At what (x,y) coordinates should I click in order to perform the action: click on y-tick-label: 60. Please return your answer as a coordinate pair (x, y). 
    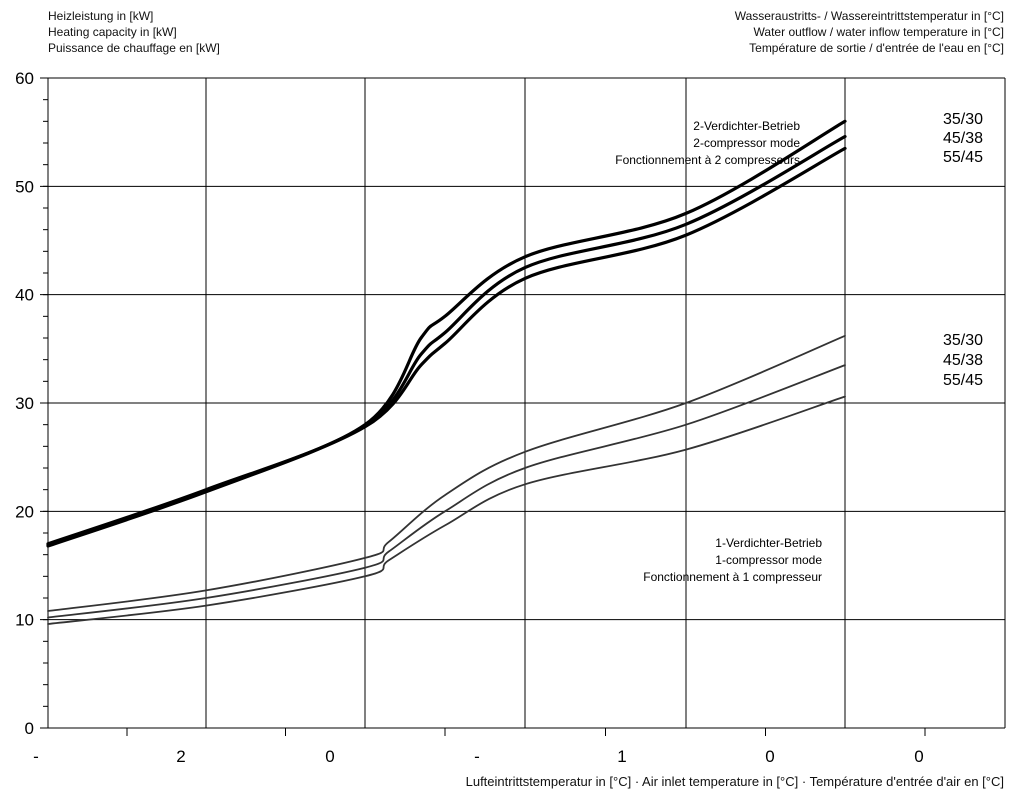
    Looking at the image, I should click on (24, 78).